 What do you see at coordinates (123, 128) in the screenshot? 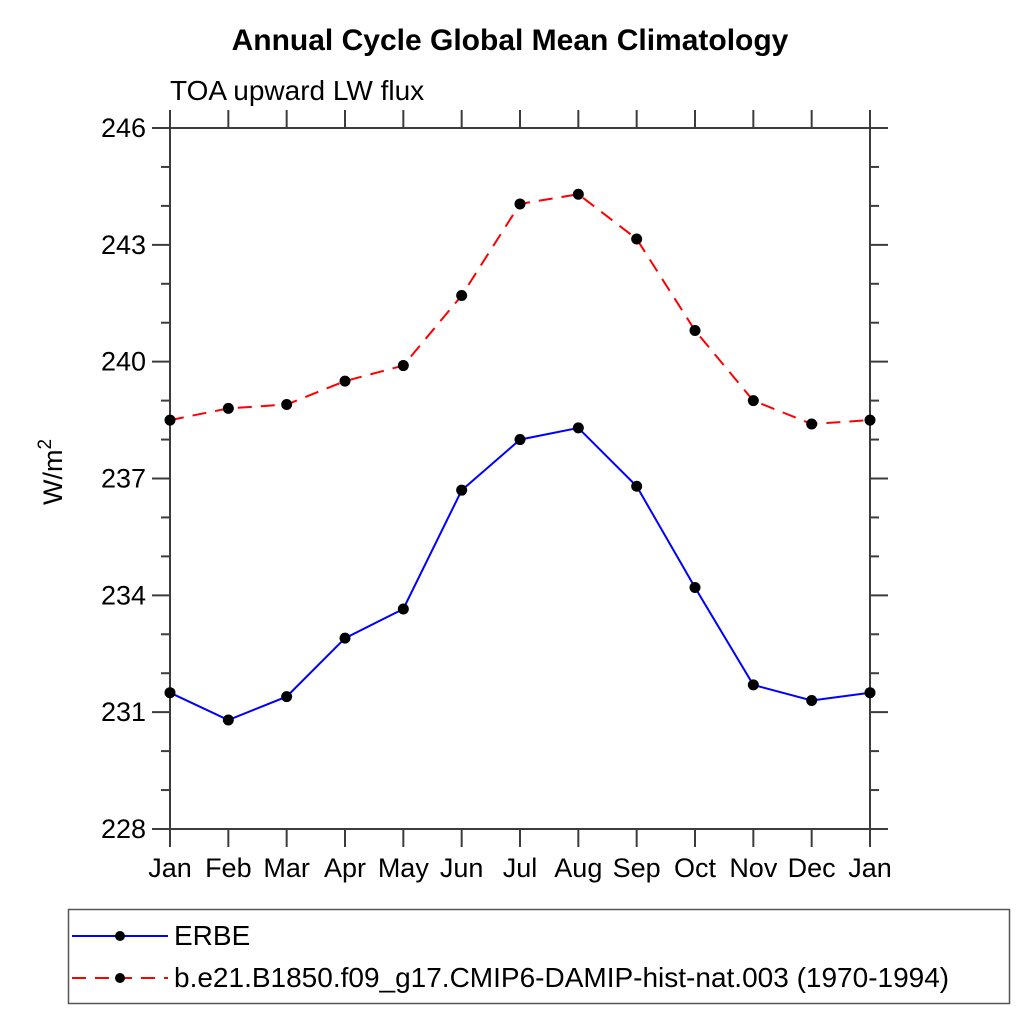
I see `y-tick-label: 246` at bounding box center [123, 128].